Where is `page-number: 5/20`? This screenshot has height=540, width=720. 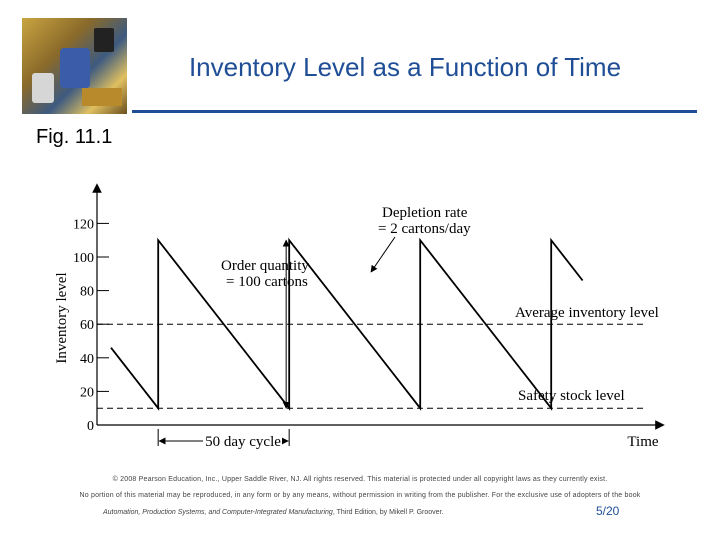 page-number: 5/20 is located at coordinates (608, 511).